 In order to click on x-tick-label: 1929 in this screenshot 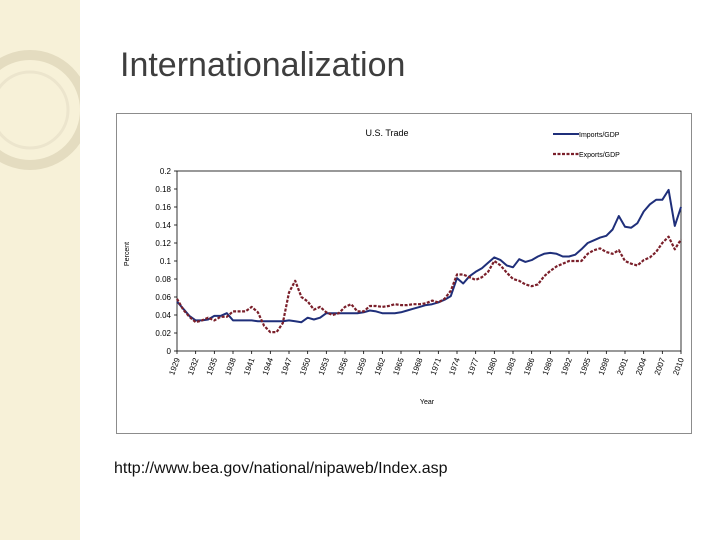, I will do `click(174, 366)`.